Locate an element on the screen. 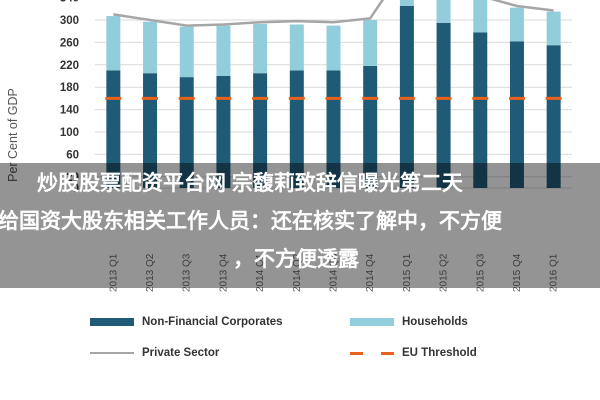 The width and height of the screenshot is (600, 400). y-axis-label: Per Cent of GDP is located at coordinates (13, 135).